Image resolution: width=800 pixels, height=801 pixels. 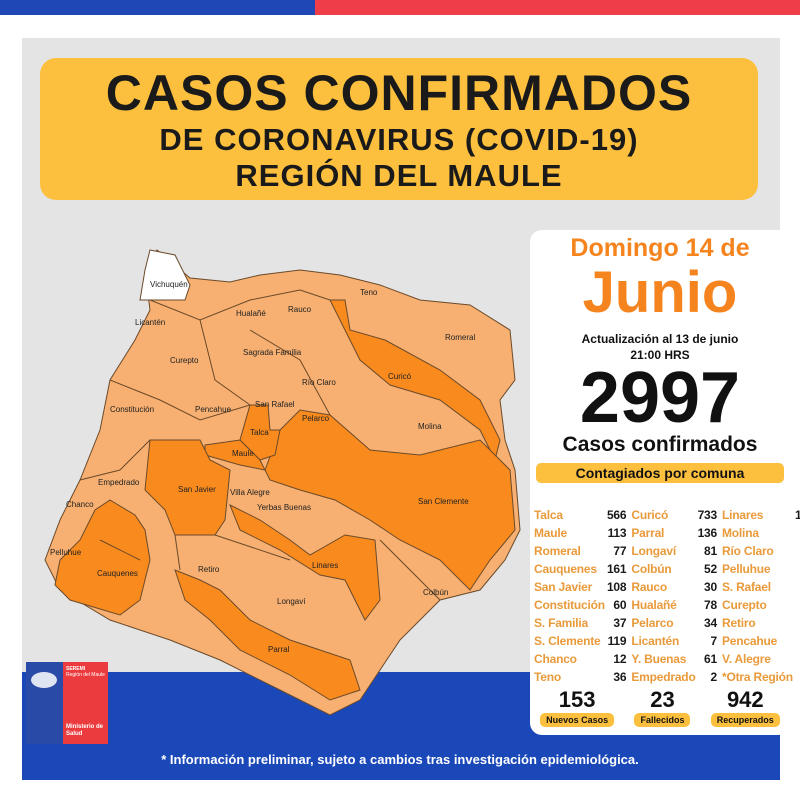 I want to click on comuna-name: Parral, so click(x=648, y=533).